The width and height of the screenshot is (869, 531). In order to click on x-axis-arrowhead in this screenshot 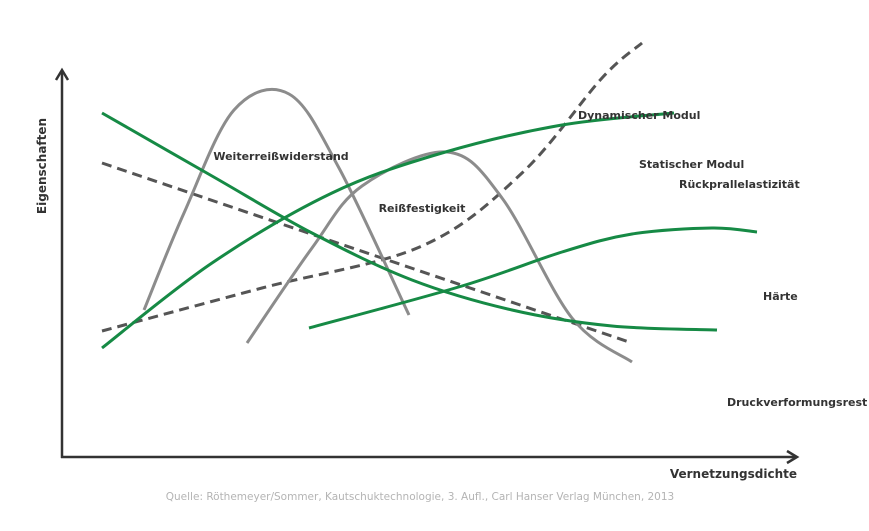, I will do `click(793, 457)`.